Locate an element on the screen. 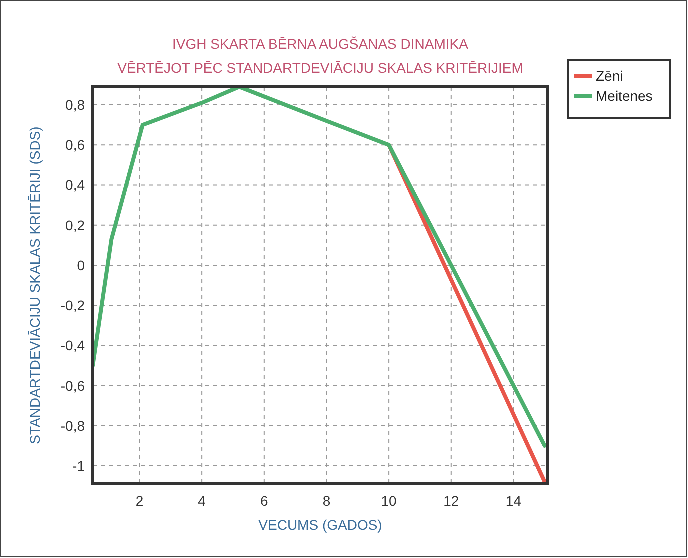 Image resolution: width=688 pixels, height=558 pixels. x-tick-label: 4 is located at coordinates (202, 501).